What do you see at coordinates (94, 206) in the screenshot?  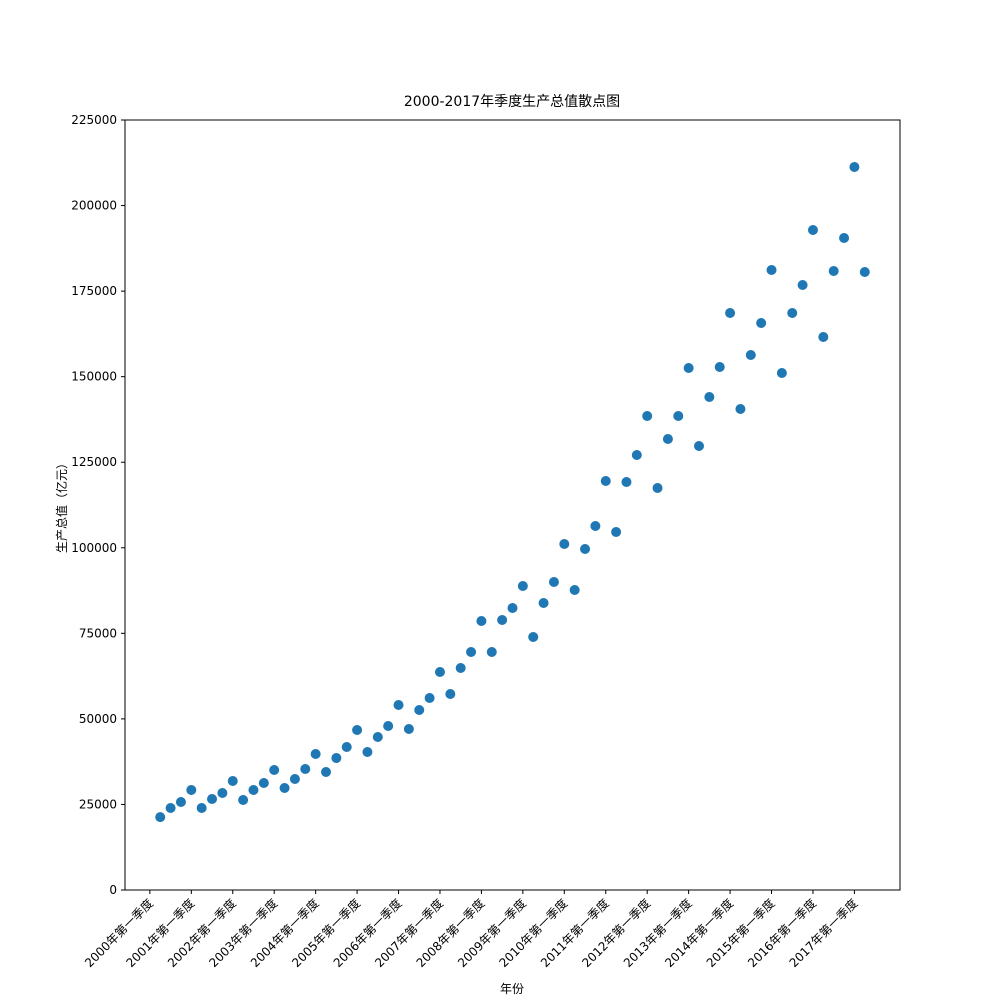 I see `y-tick-label: 200000` at bounding box center [94, 206].